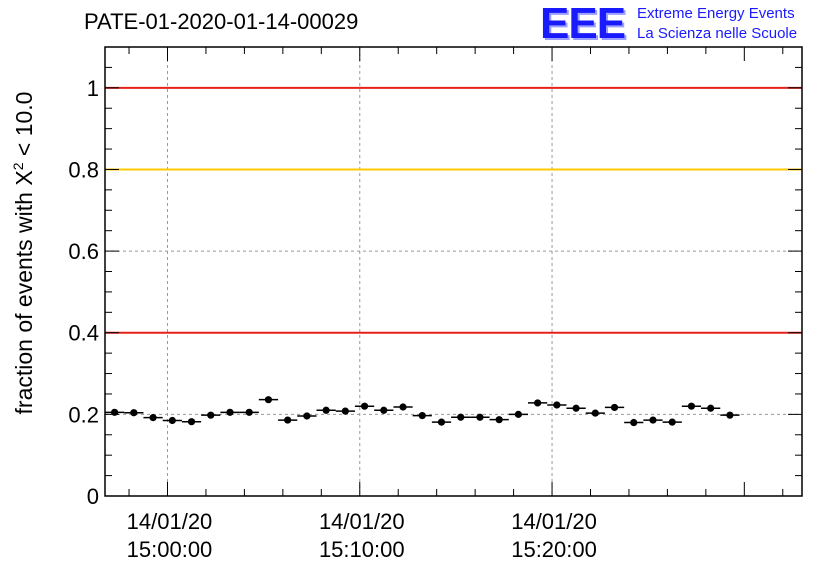  What do you see at coordinates (716, 13) in the screenshot?
I see `logo-line-1: Extreme Energy Events` at bounding box center [716, 13].